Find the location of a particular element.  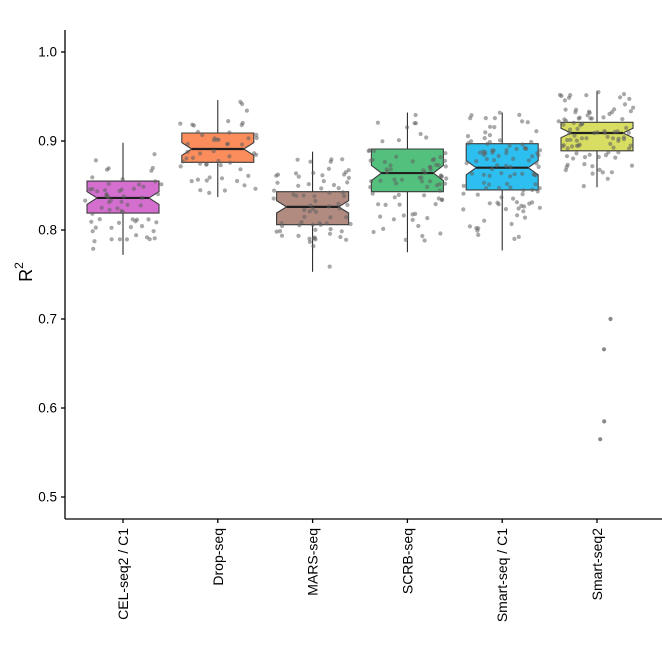

y-tick-label: 0.5 is located at coordinates (47, 497).